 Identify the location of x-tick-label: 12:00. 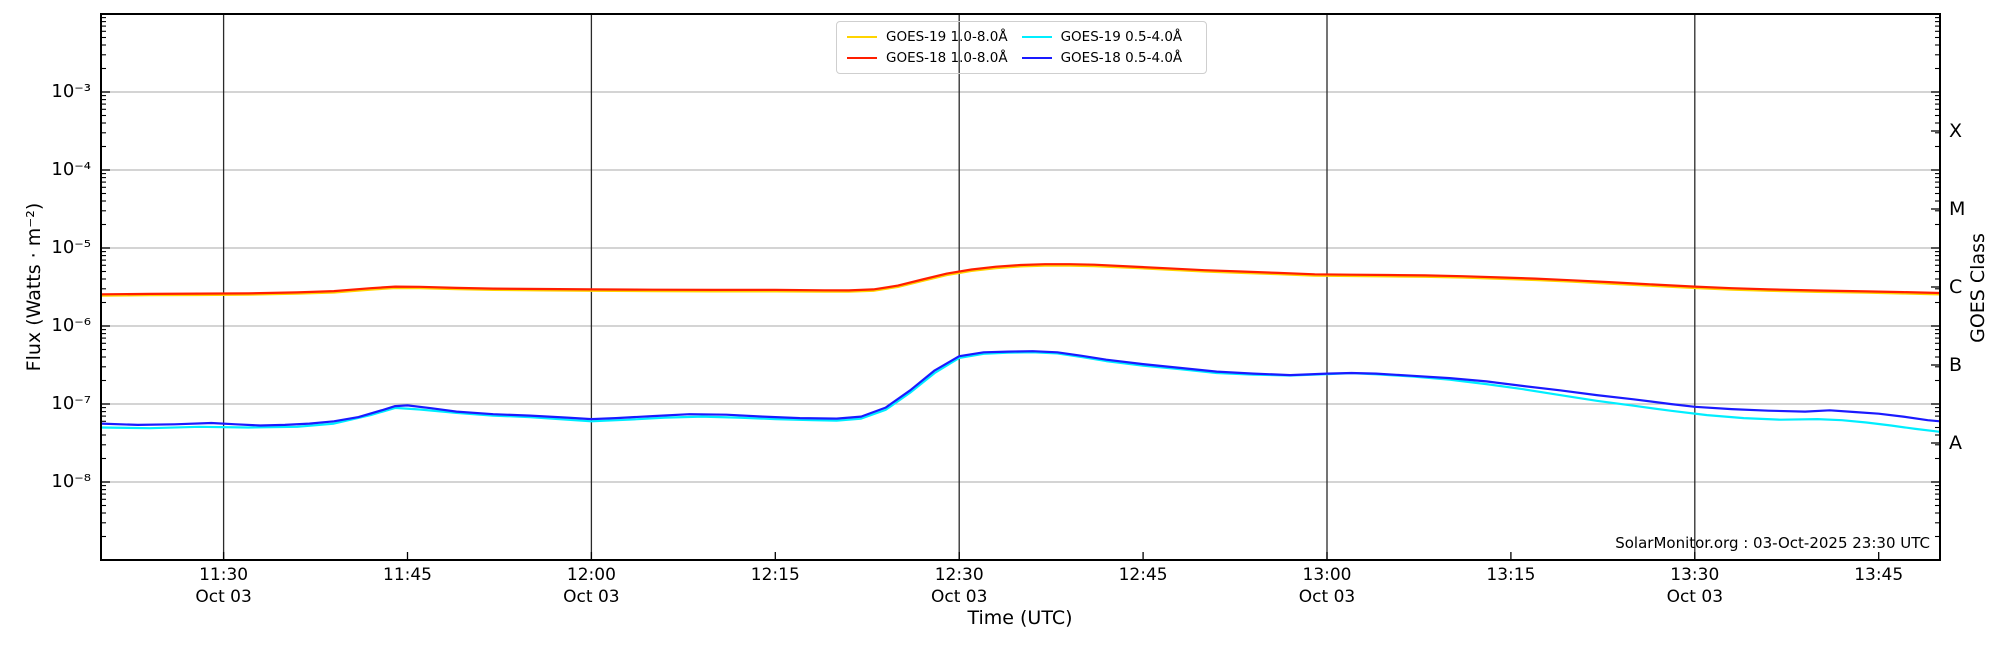
(591, 575).